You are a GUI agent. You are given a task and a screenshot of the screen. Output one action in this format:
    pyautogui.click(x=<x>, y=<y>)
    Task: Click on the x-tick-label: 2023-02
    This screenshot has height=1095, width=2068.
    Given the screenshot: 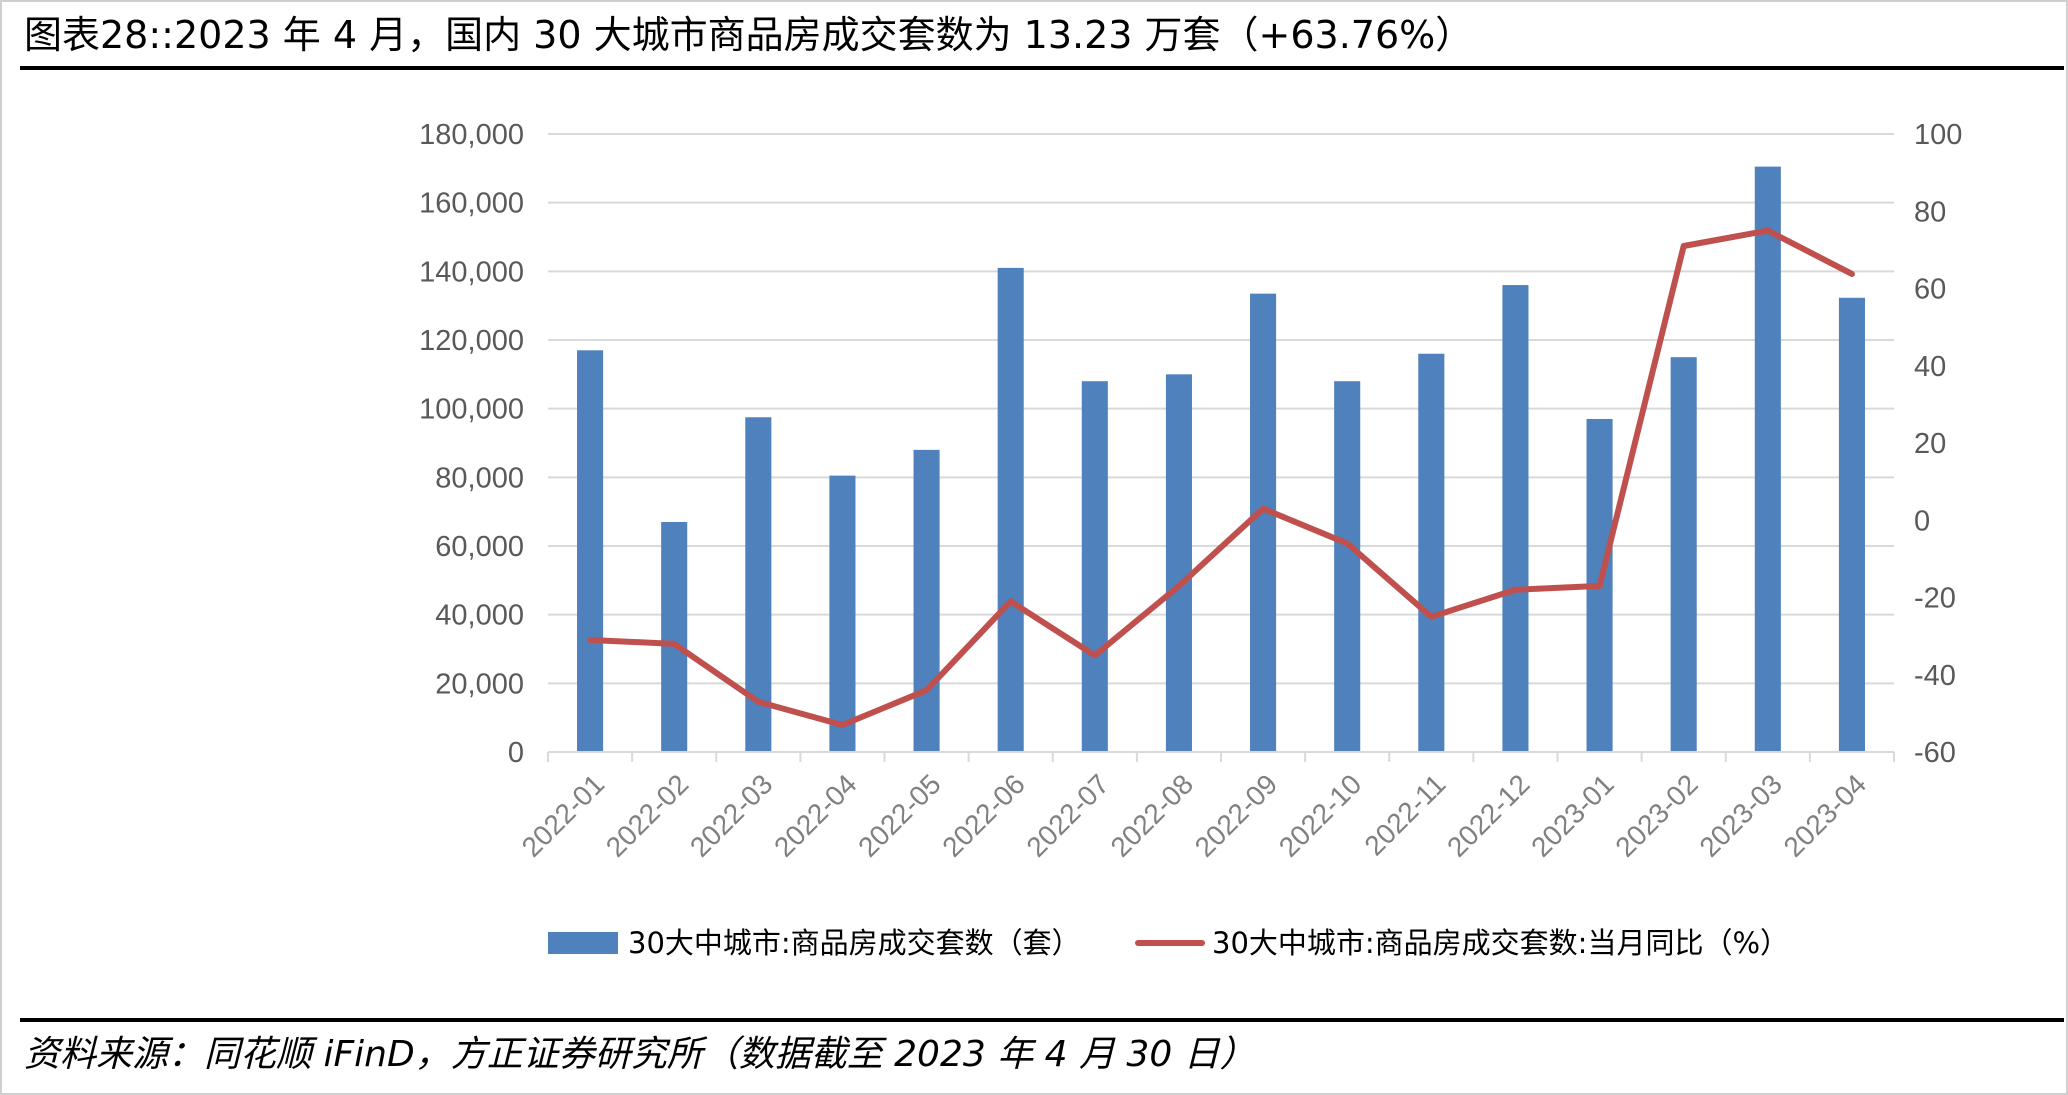 What is the action you would take?
    pyautogui.click(x=1656, y=815)
    